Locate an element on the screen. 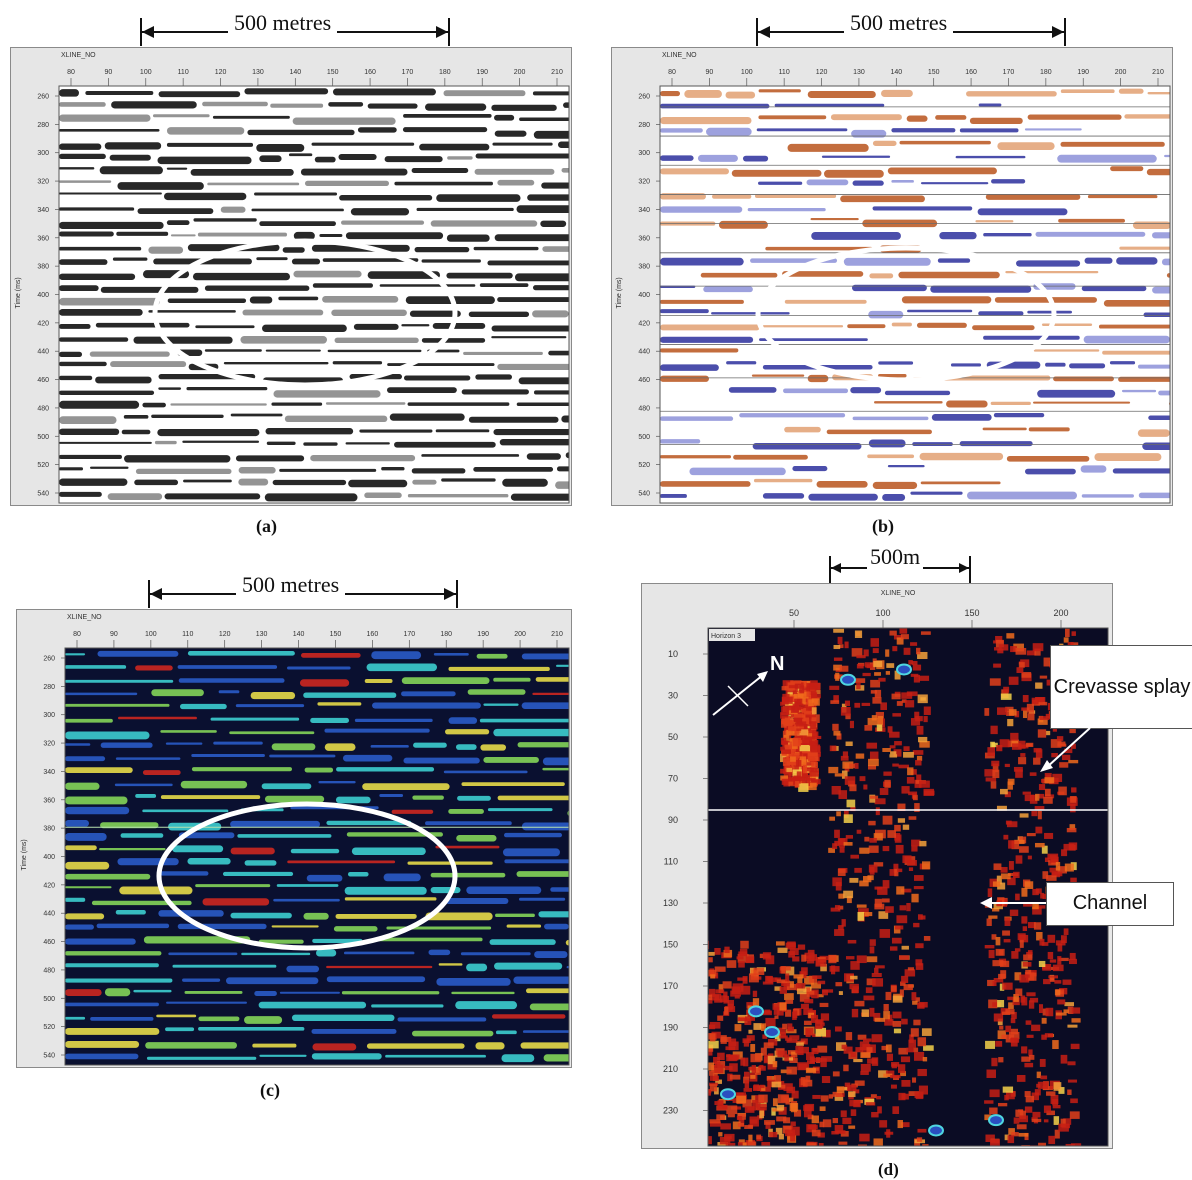 Image resolution: width=1192 pixels, height=1180 pixels. callout-channel: Channel is located at coordinates (1110, 904).